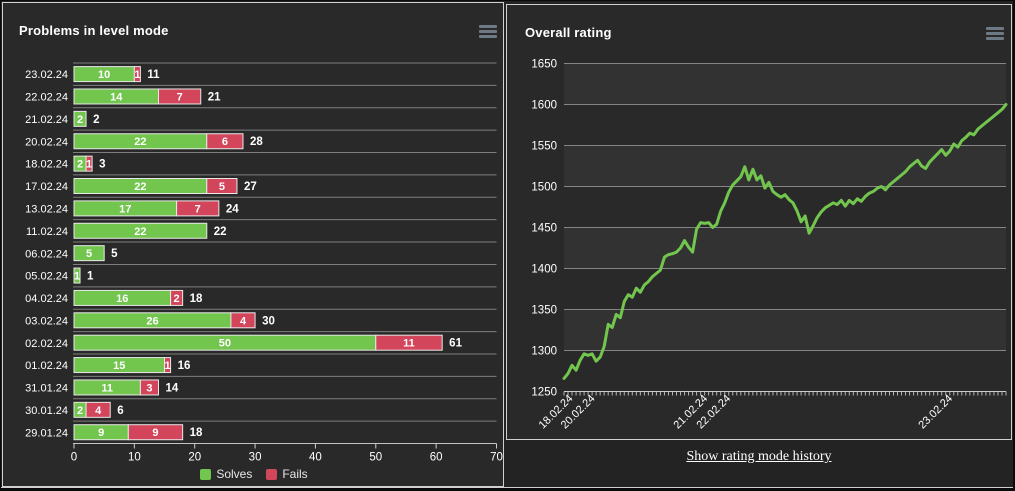 The image size is (1015, 491). Describe the element at coordinates (94, 30) in the screenshot. I see `problems-chart-title: Problems in level mode` at that location.